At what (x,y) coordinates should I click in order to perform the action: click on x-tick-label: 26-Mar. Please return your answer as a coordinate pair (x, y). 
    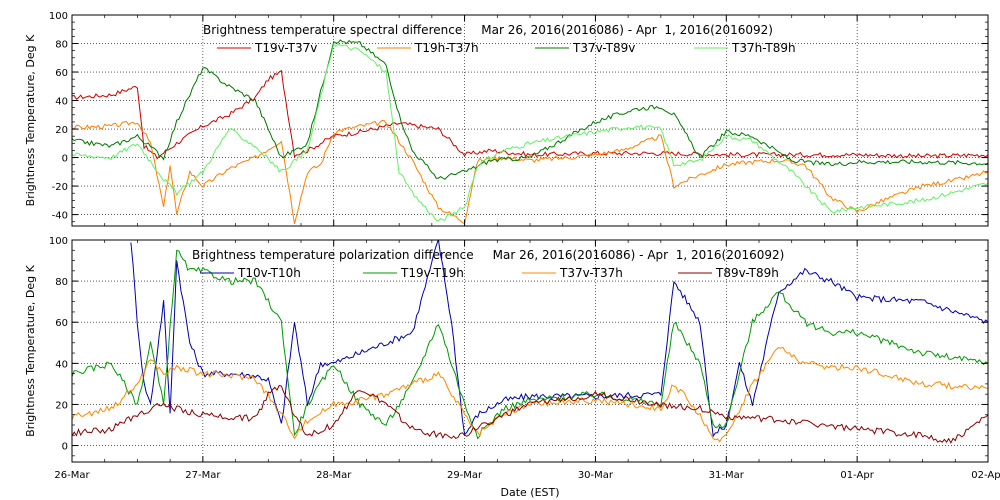
    Looking at the image, I should click on (72, 475).